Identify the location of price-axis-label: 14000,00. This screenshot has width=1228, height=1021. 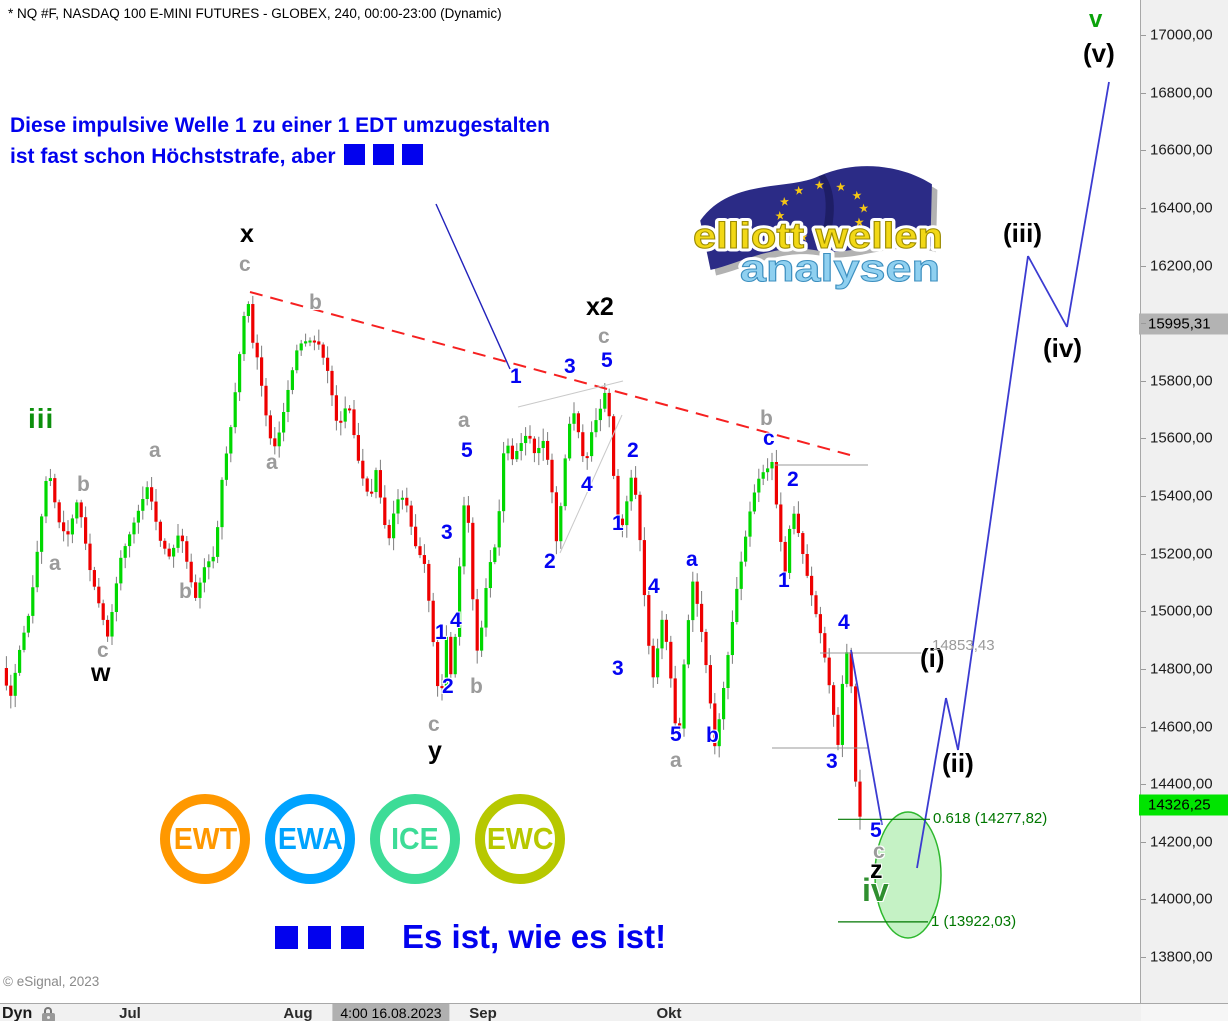
(1181, 899).